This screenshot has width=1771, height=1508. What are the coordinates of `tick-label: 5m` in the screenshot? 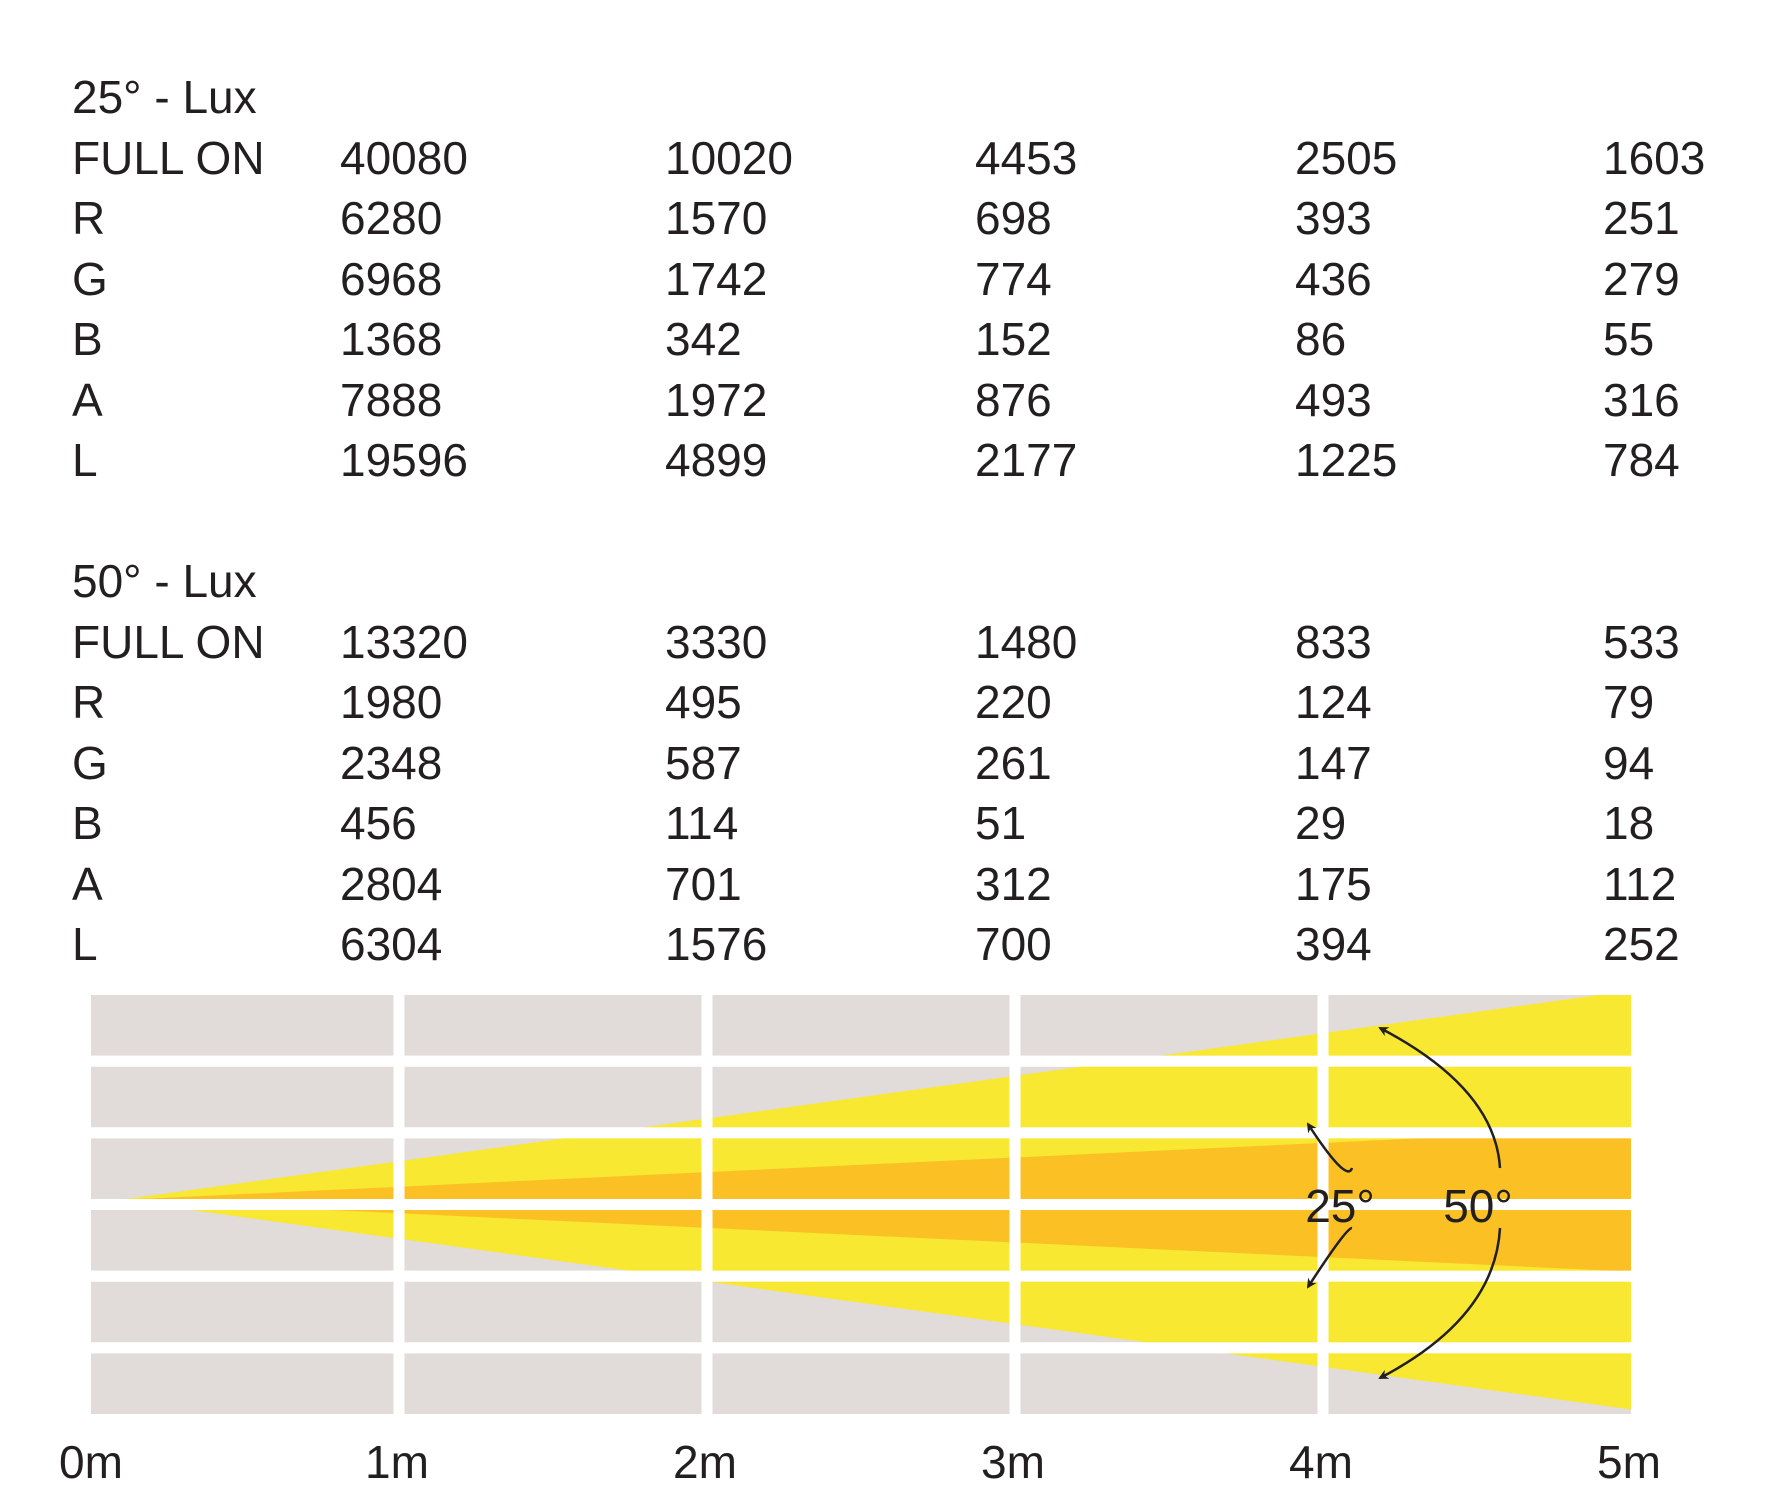 It's located at (1629, 1462).